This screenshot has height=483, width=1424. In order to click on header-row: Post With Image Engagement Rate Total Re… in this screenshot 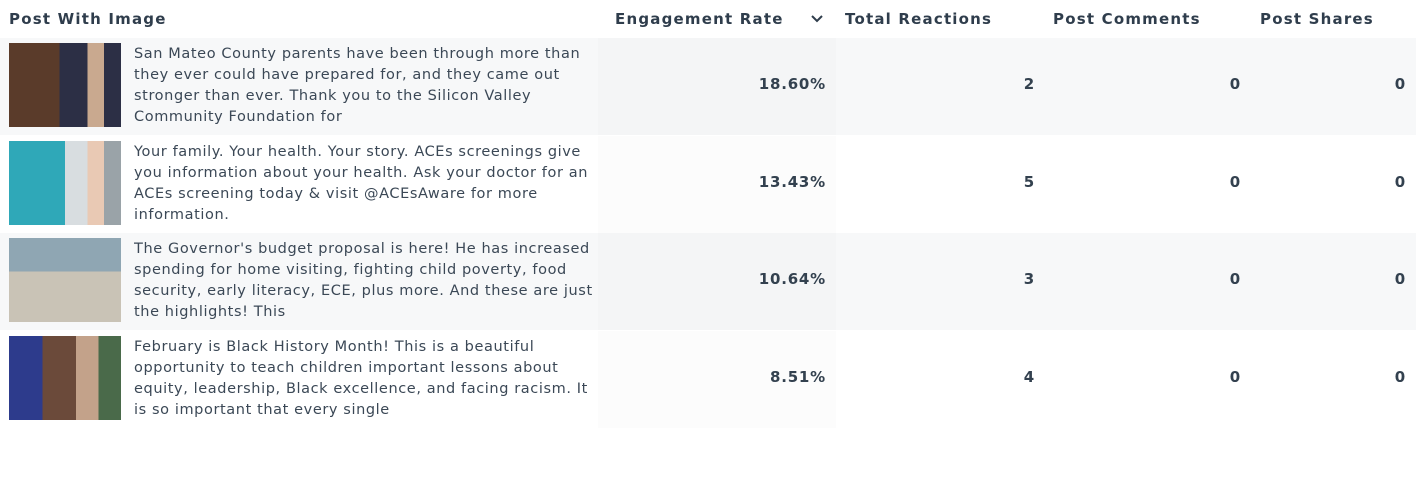, I will do `click(712, 19)`.